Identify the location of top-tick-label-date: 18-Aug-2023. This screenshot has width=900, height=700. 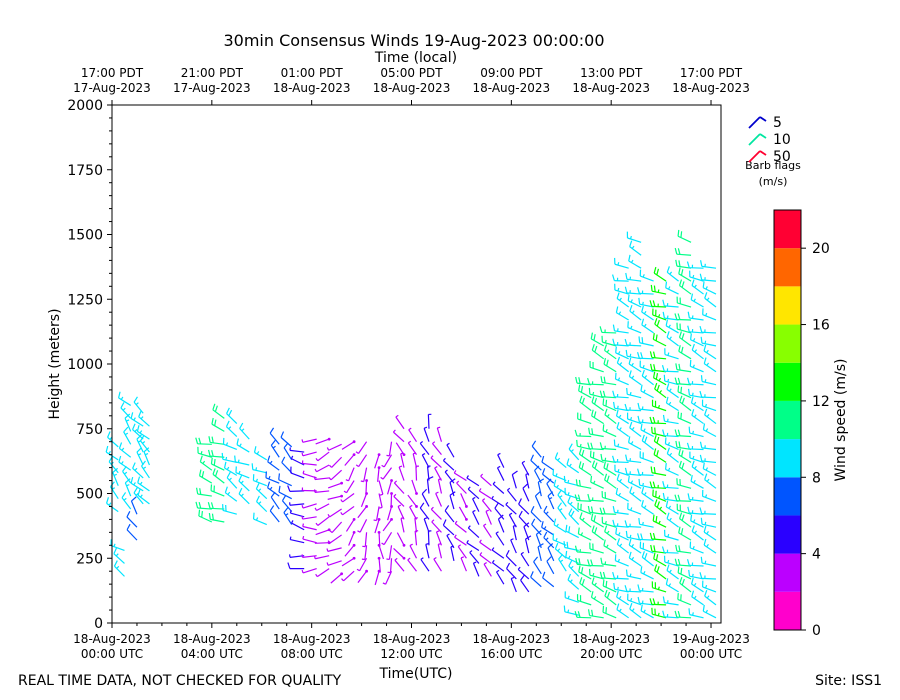
(512, 88).